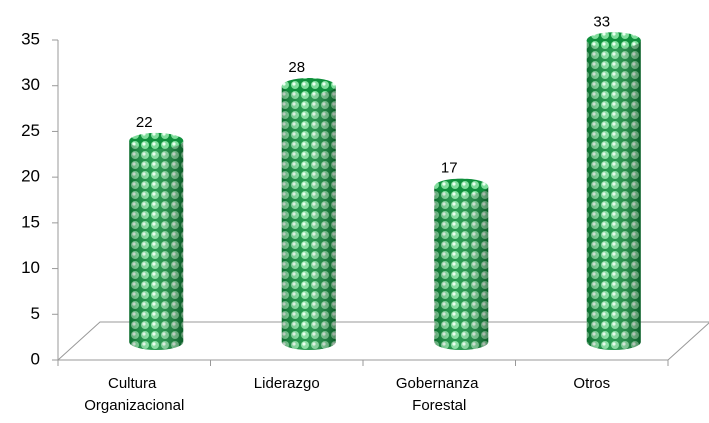 Image resolution: width=709 pixels, height=423 pixels. Describe the element at coordinates (591, 383) in the screenshot. I see `x-tick-label: Otros` at that location.